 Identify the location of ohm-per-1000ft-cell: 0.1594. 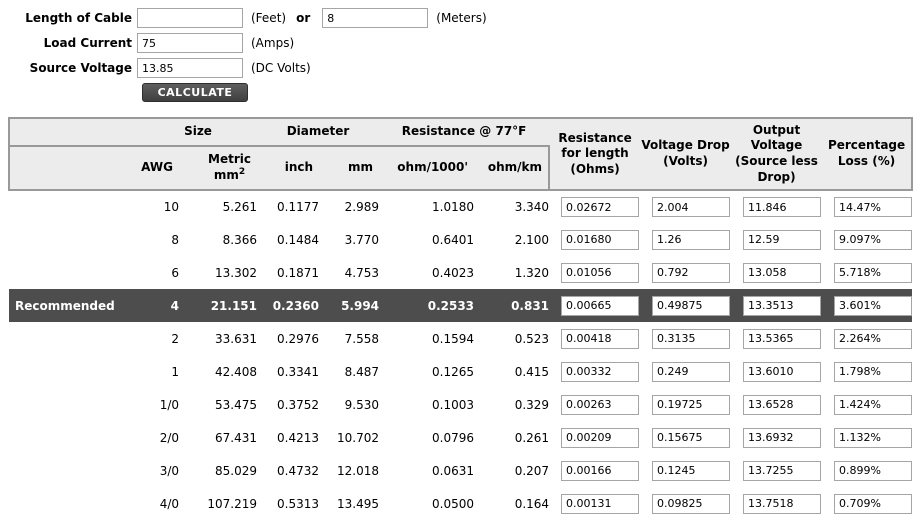
(427, 338).